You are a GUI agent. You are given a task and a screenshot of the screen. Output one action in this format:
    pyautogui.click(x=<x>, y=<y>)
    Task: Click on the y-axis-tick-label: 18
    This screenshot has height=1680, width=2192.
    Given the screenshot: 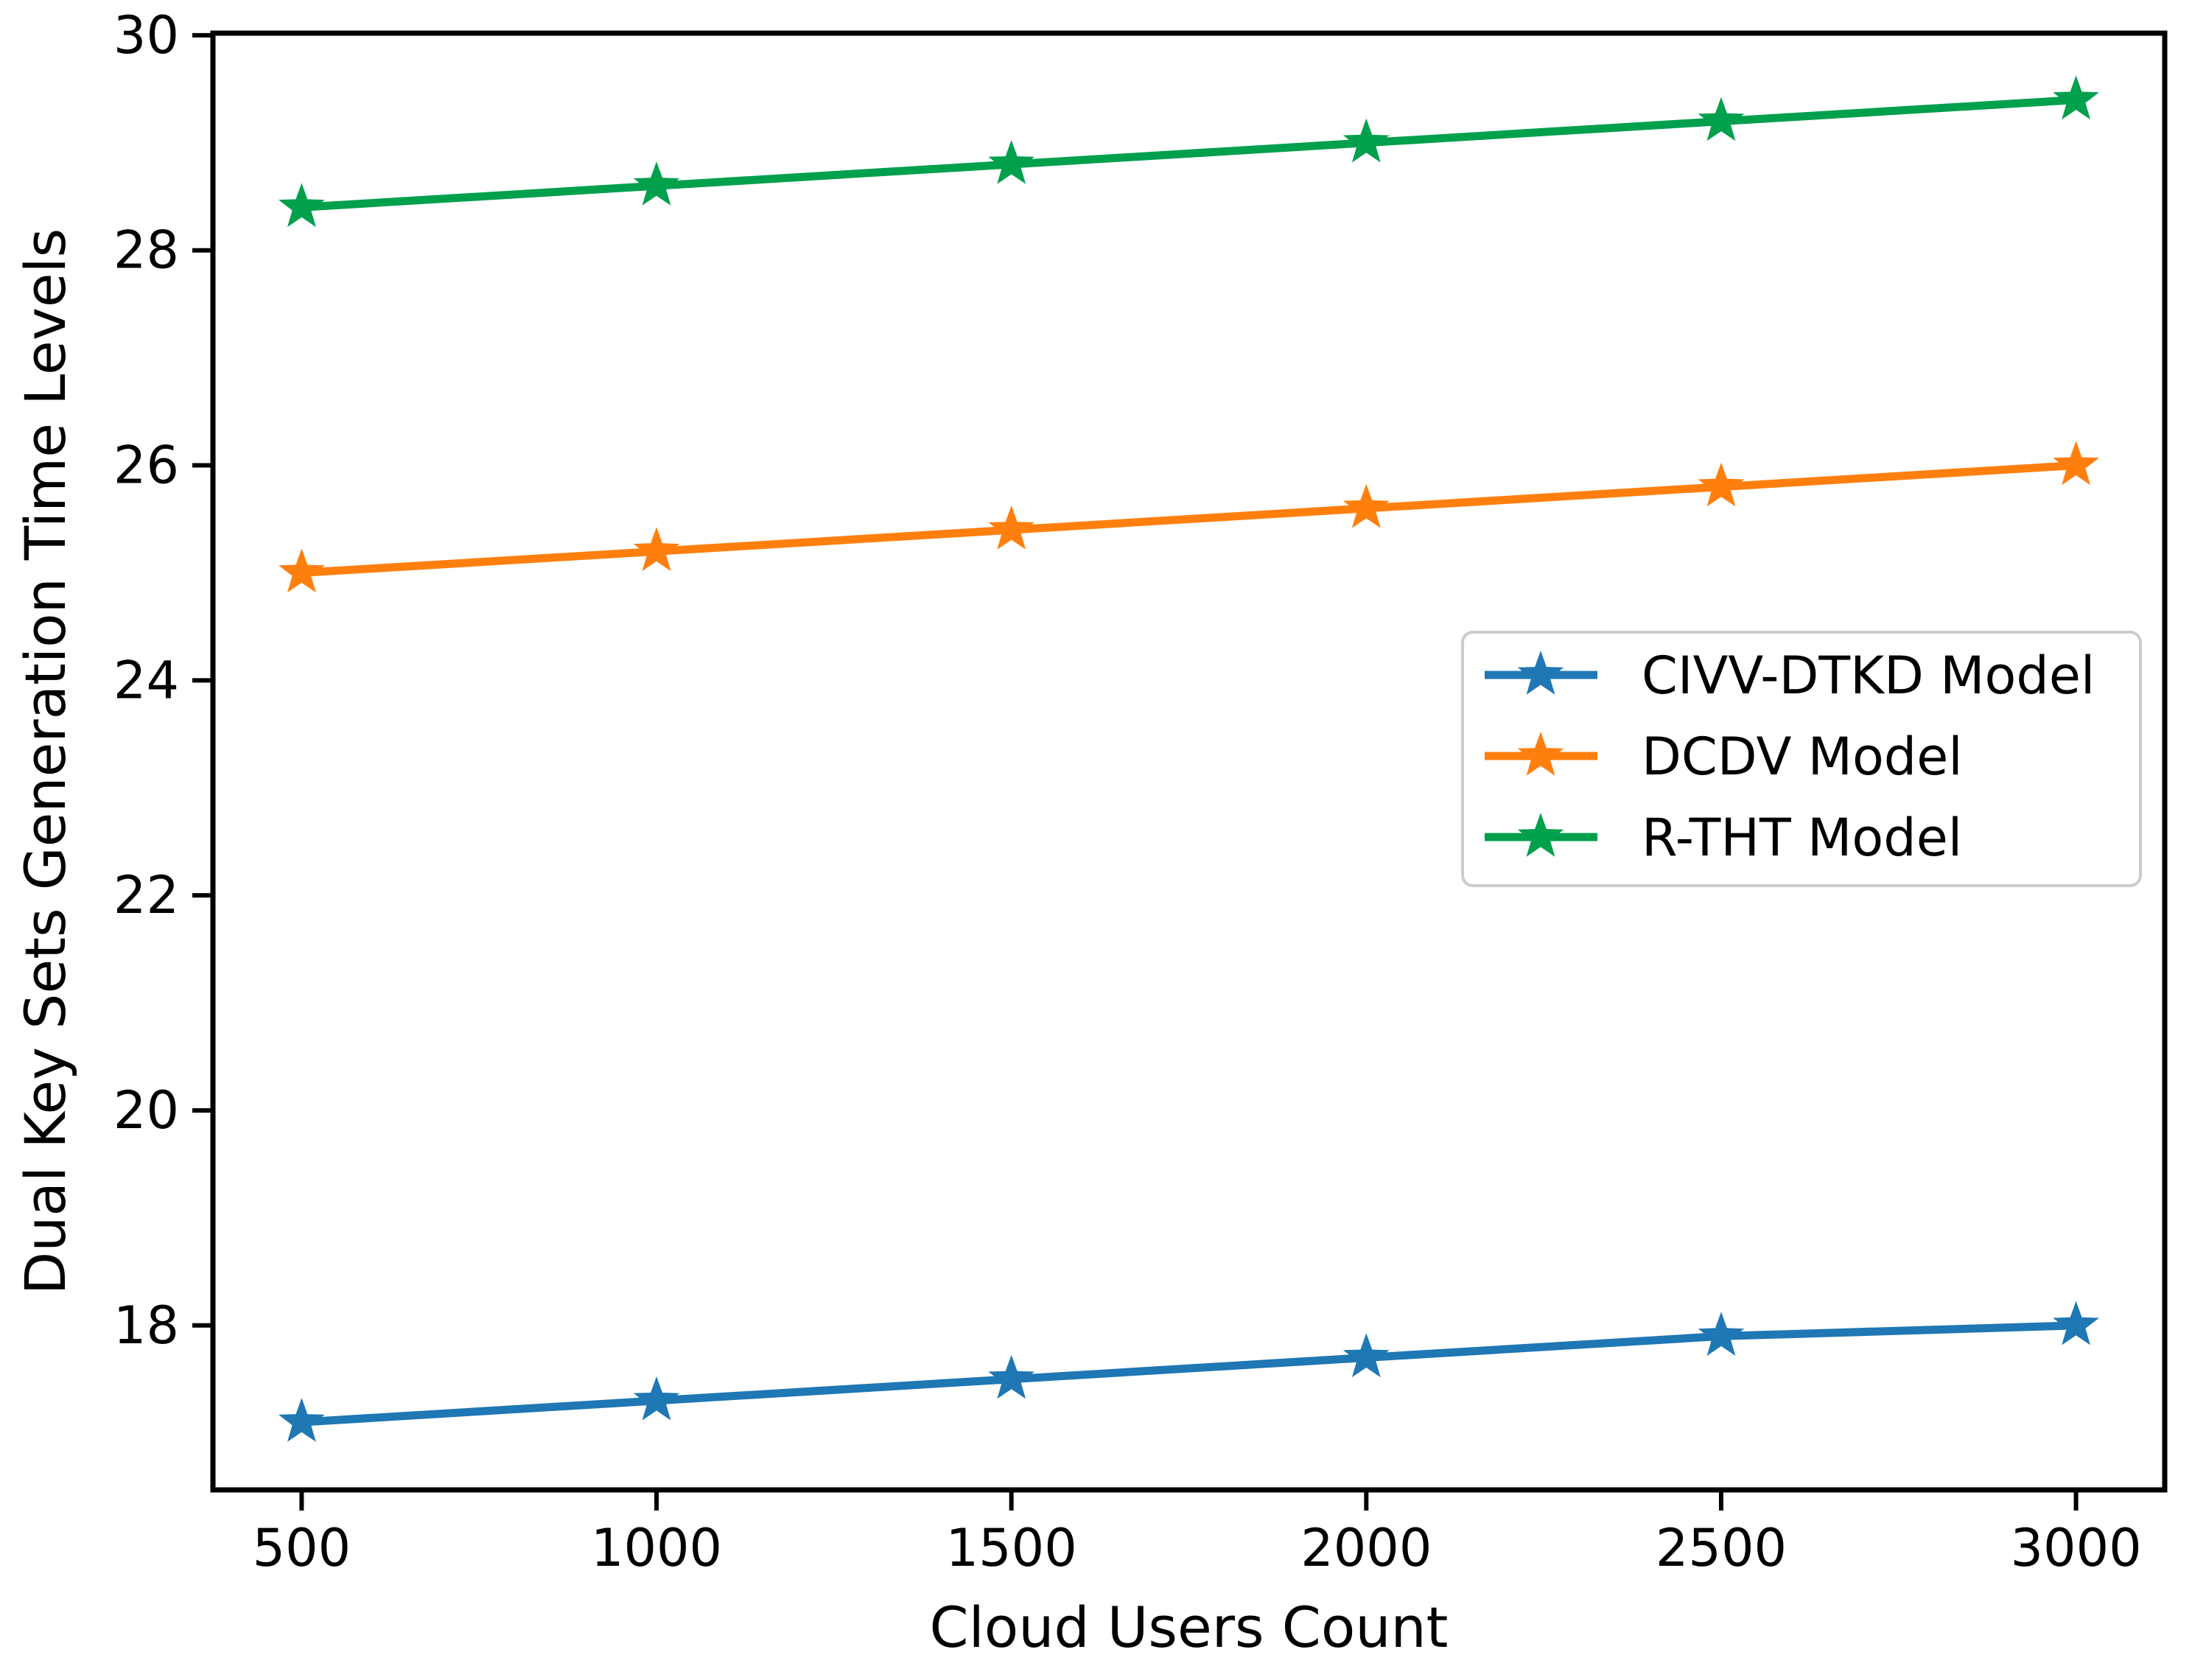 What is the action you would take?
    pyautogui.click(x=146, y=1325)
    